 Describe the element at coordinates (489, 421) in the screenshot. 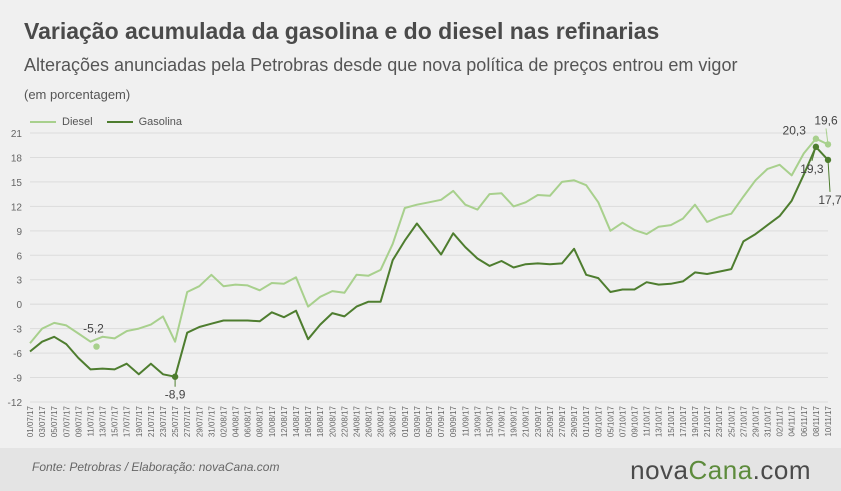

I see `x-tick-label: 15/09/17` at that location.